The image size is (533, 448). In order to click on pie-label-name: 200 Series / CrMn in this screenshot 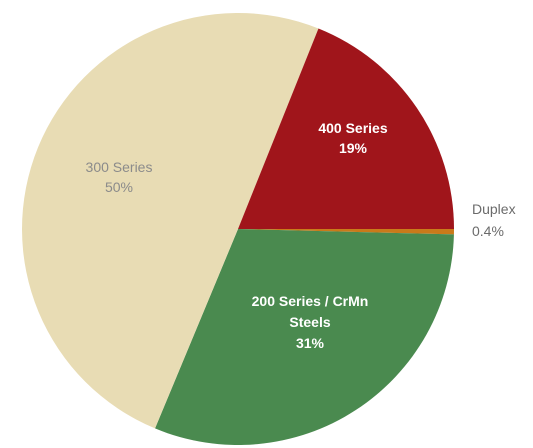, I will do `click(310, 301)`.